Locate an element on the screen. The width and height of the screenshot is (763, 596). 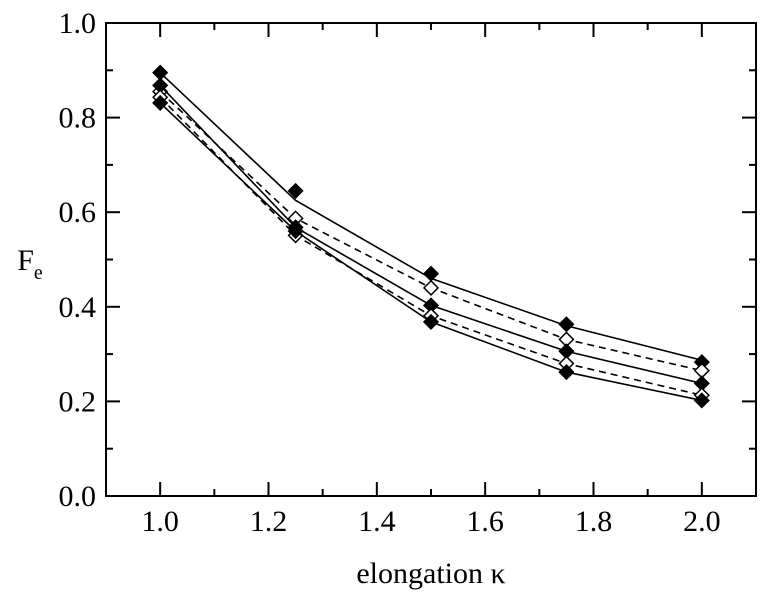
open-diamond-marker is located at coordinates (431, 287).